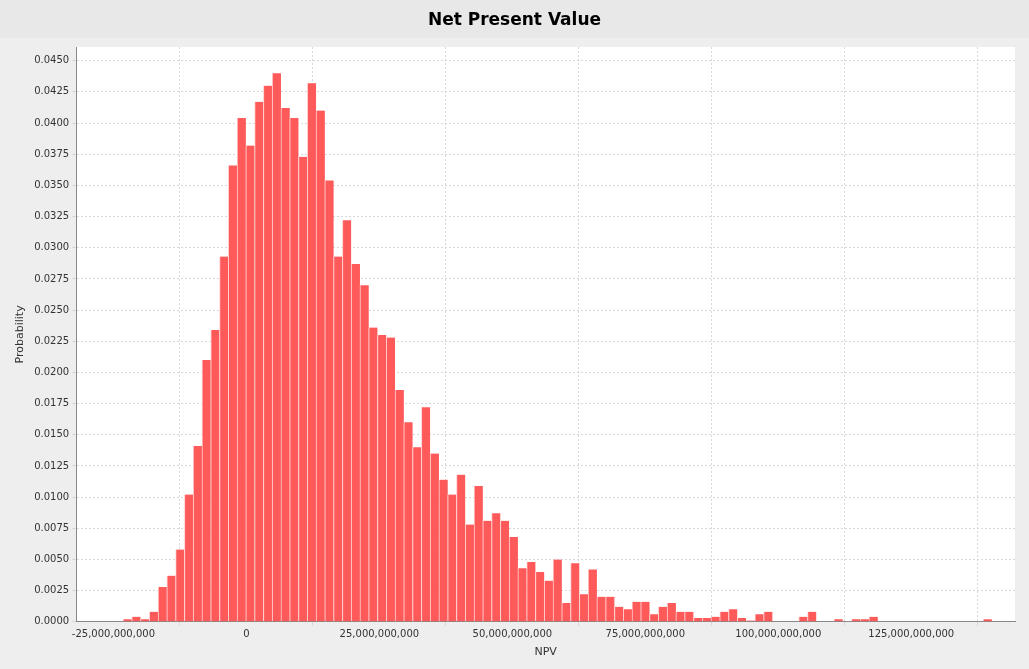 Image resolution: width=1029 pixels, height=669 pixels. Describe the element at coordinates (645, 634) in the screenshot. I see `x-tick-label: 75,000,000,000` at that location.